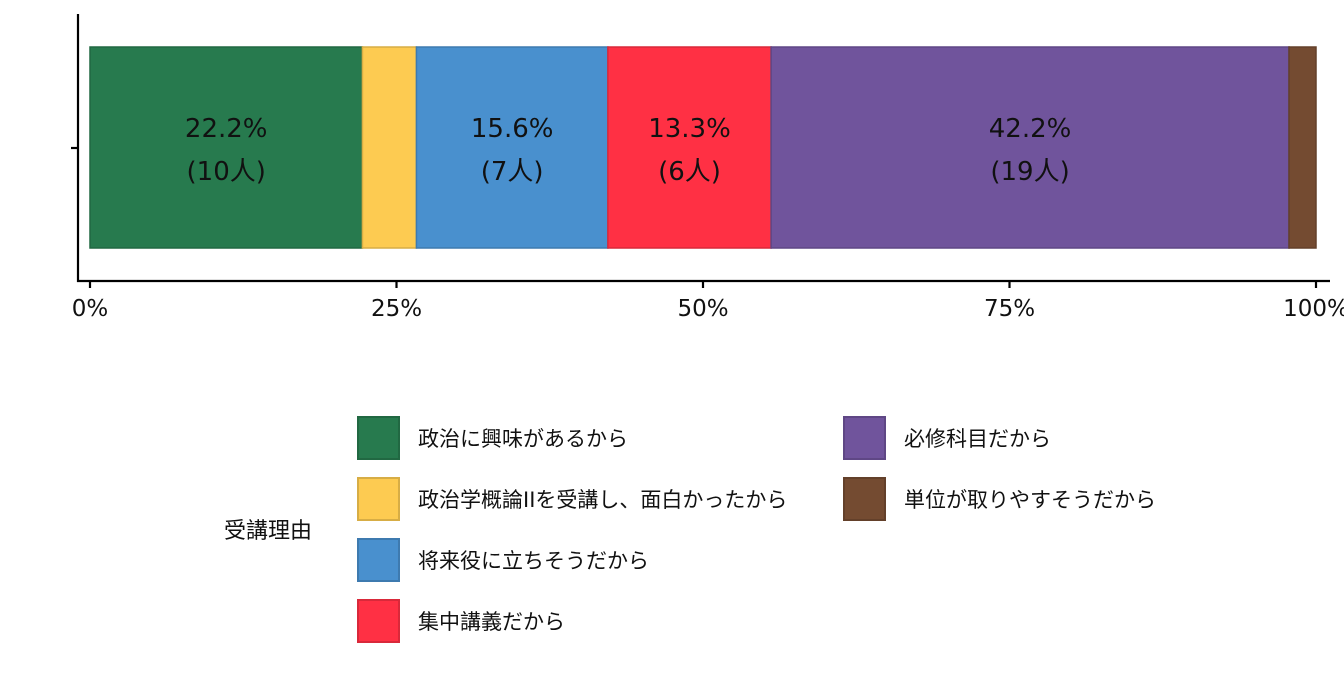 This screenshot has height=676, width=1344. Describe the element at coordinates (1030, 129) in the screenshot. I see `data-label: 42.2%` at that location.